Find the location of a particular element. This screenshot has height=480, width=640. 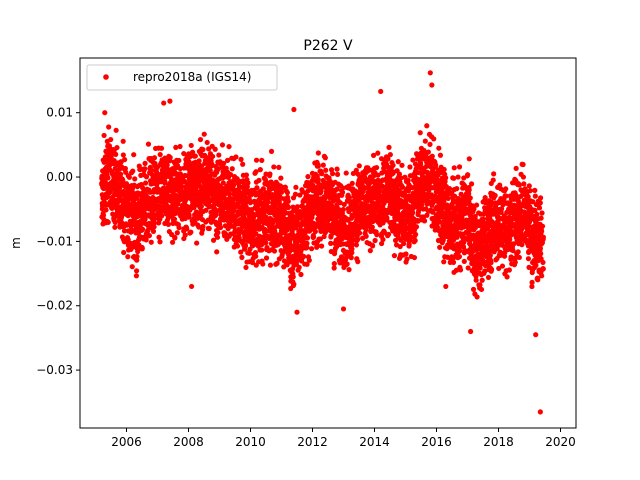

y-tick-label: −0.02 is located at coordinates (54, 306).